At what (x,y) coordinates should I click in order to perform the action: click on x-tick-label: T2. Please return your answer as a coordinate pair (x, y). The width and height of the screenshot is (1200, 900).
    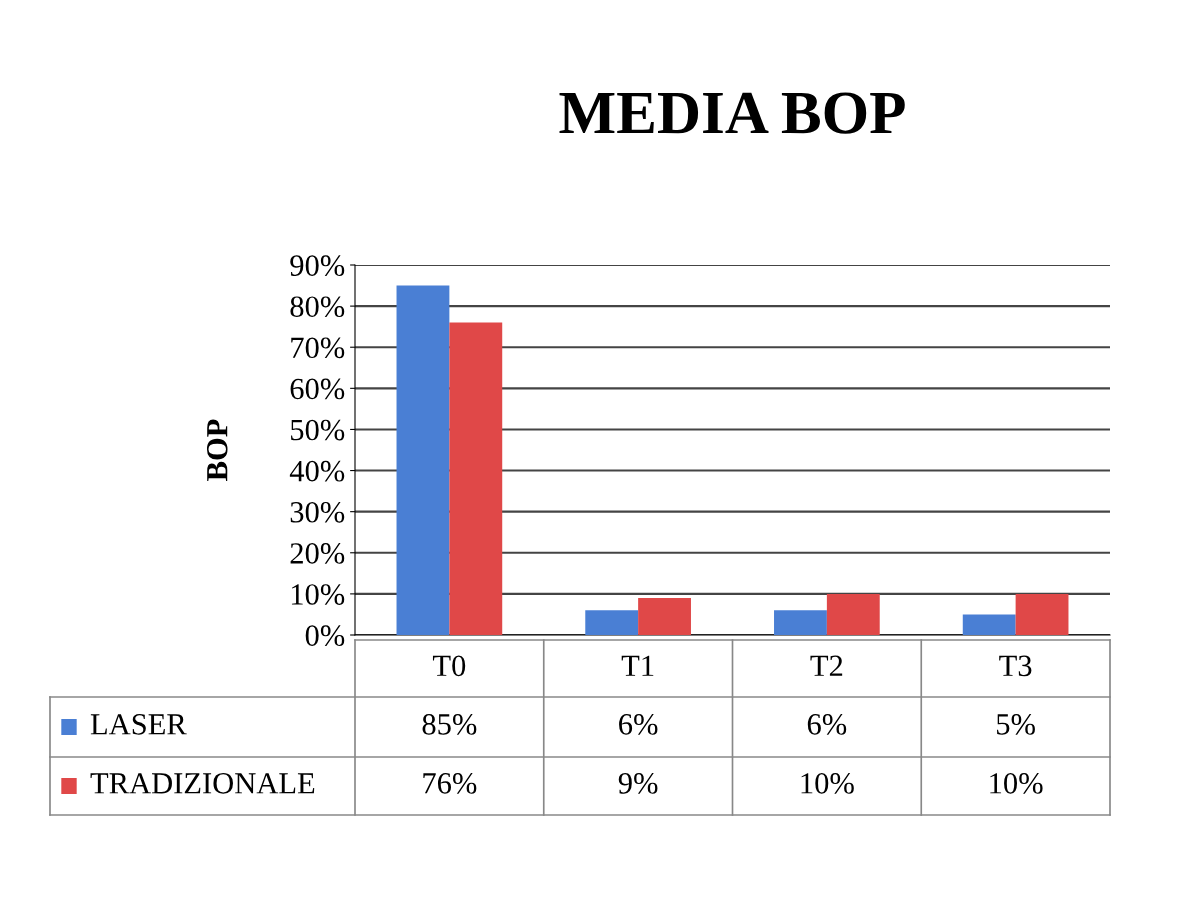
    Looking at the image, I should click on (826, 665).